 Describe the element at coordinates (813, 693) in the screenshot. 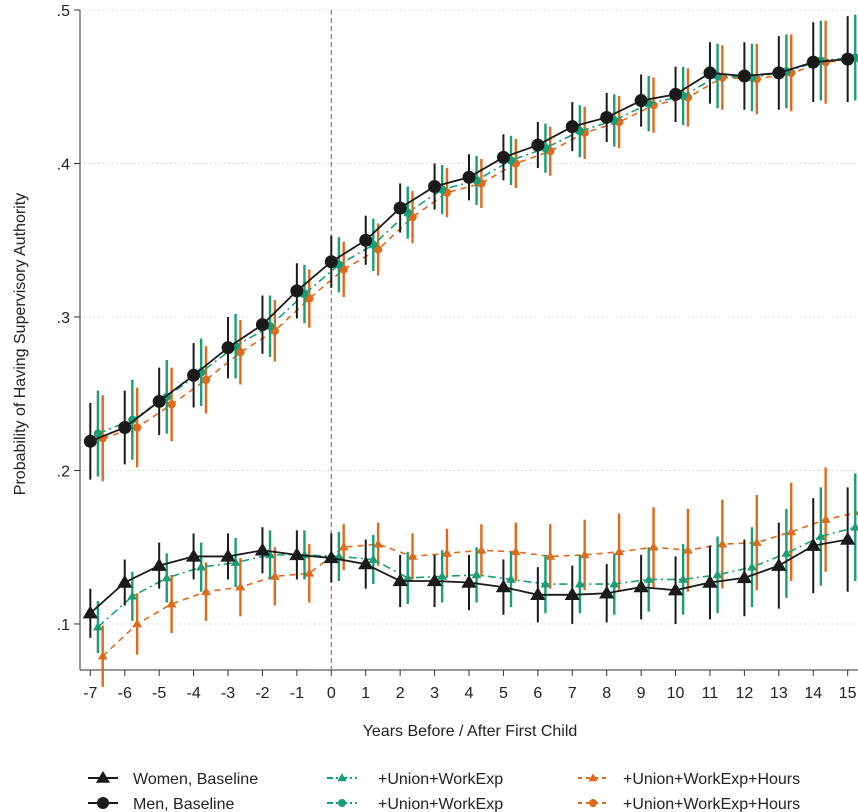

I see `x-tick-label: 14` at that location.